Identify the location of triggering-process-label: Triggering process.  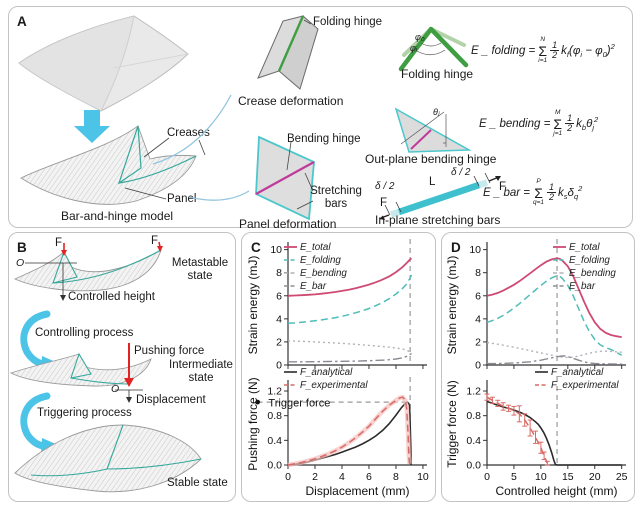
(84, 413).